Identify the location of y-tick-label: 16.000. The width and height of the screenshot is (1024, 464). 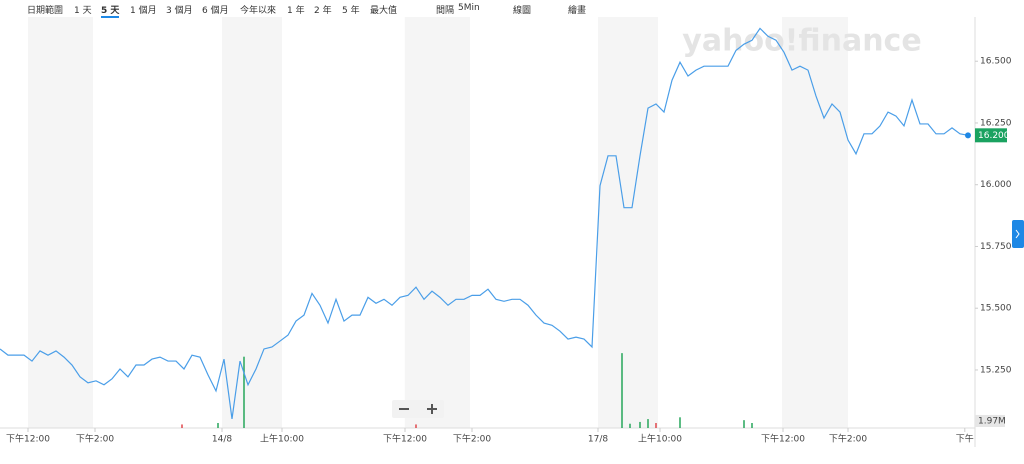
(996, 185).